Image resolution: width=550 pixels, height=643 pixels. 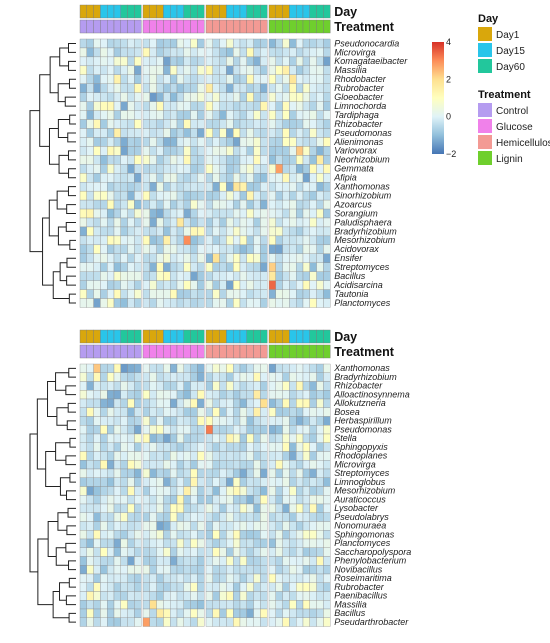 I want to click on row-label: Rubrobacter, so click(x=359, y=587).